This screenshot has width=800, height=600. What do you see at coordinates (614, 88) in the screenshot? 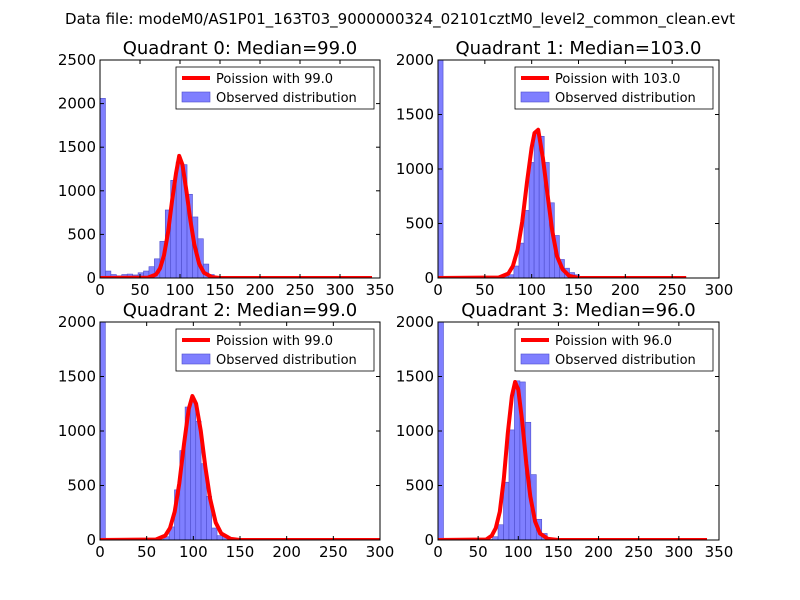
I see `legend: Poission with 103.0 Observed distribution` at bounding box center [614, 88].